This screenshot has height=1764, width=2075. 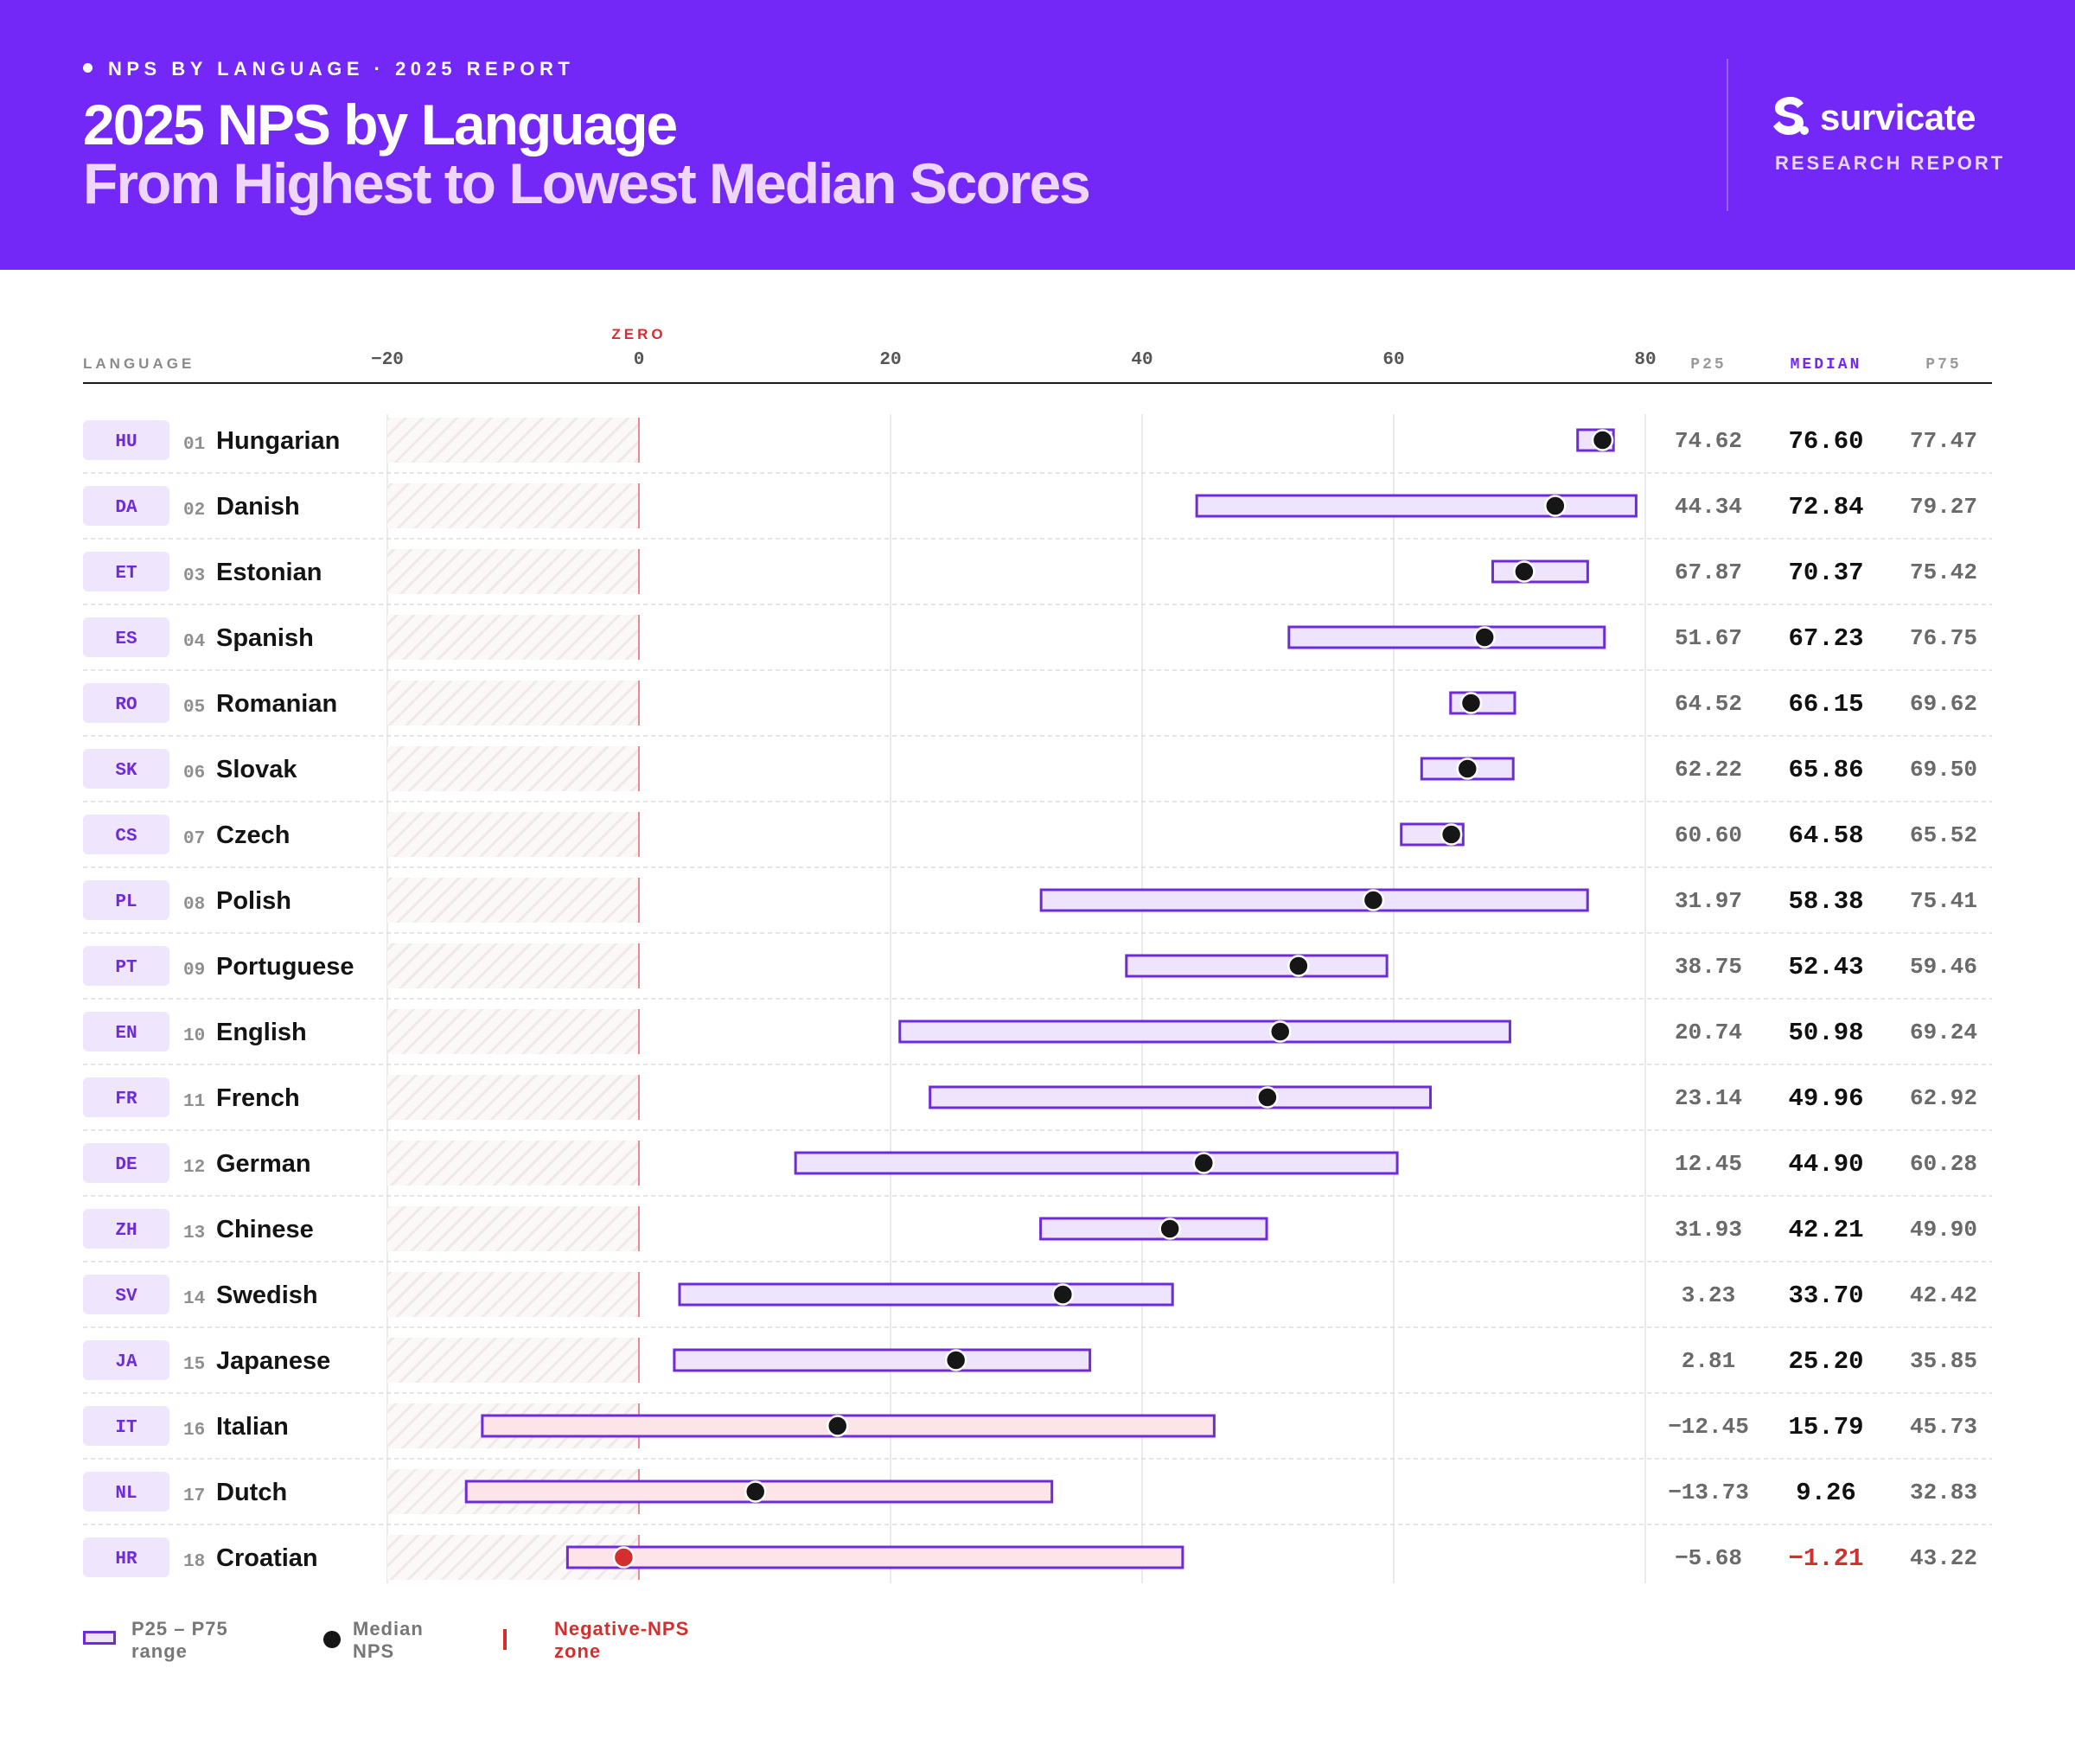 What do you see at coordinates (1943, 572) in the screenshot?
I see `p75-value: 75.42` at bounding box center [1943, 572].